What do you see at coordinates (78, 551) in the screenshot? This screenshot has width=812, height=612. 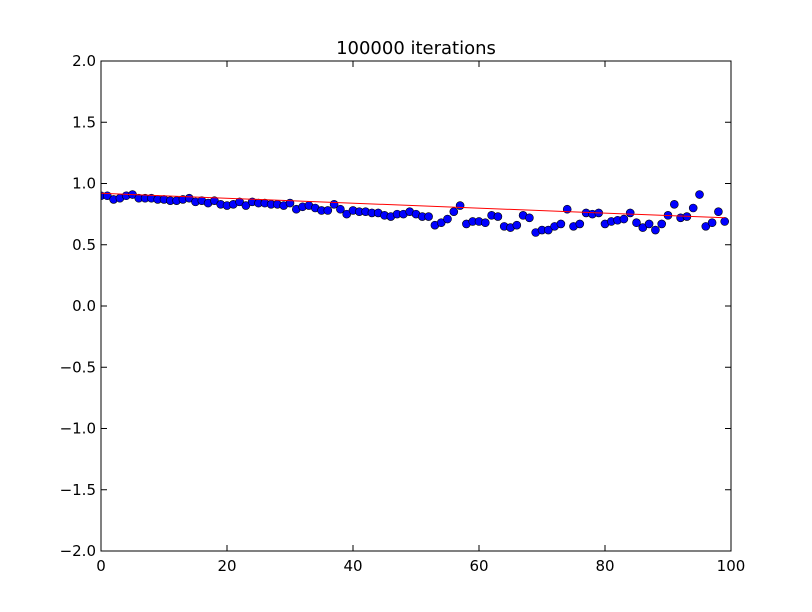 I see `y-tick-label: −2.0` at bounding box center [78, 551].